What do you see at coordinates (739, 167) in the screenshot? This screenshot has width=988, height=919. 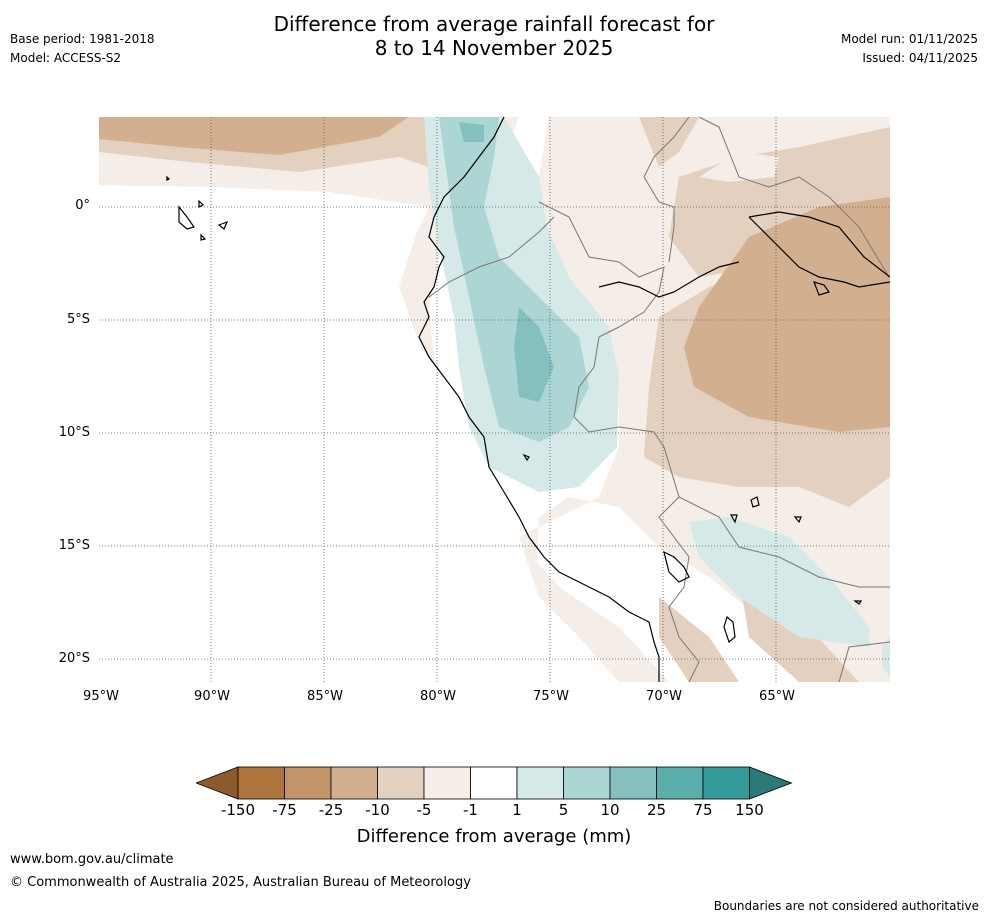 I see `anomaly-region-weak-dry-patch` at bounding box center [739, 167].